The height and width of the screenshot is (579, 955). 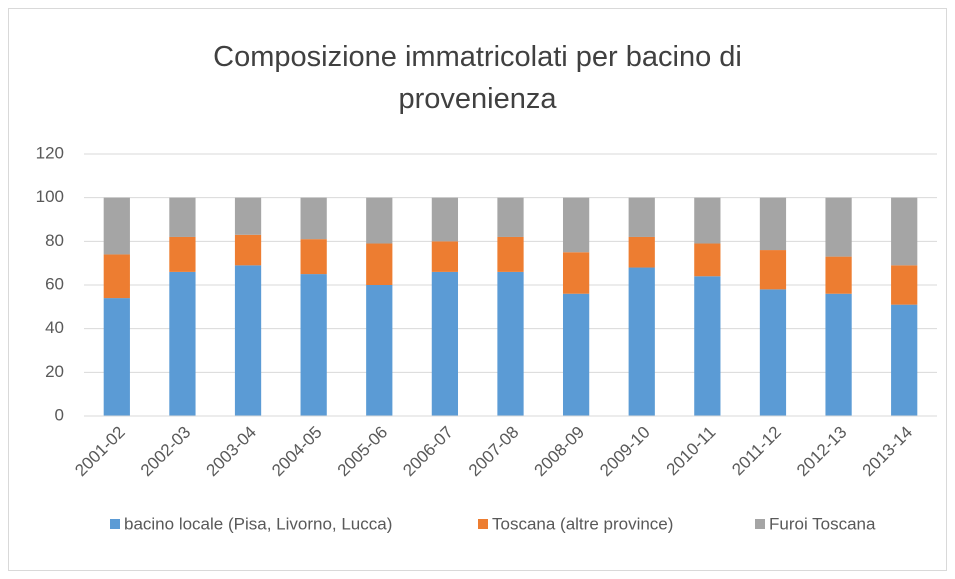 I want to click on legend-label: bacino locale (Pisa, Livorno, Lucca), so click(x=258, y=523).